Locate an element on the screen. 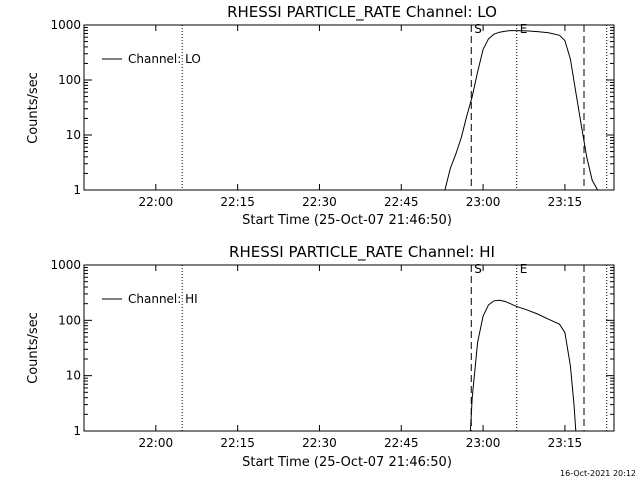 The image size is (640, 480). legend-label: Channel: LO is located at coordinates (164, 59).